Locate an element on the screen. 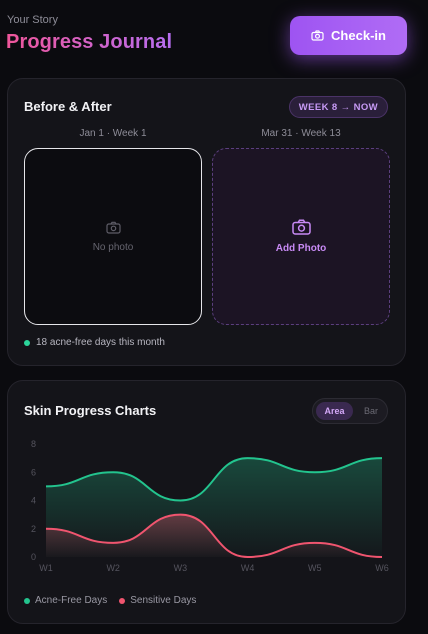 This screenshot has width=428, height=634. check-in-label: Check-in is located at coordinates (358, 35).